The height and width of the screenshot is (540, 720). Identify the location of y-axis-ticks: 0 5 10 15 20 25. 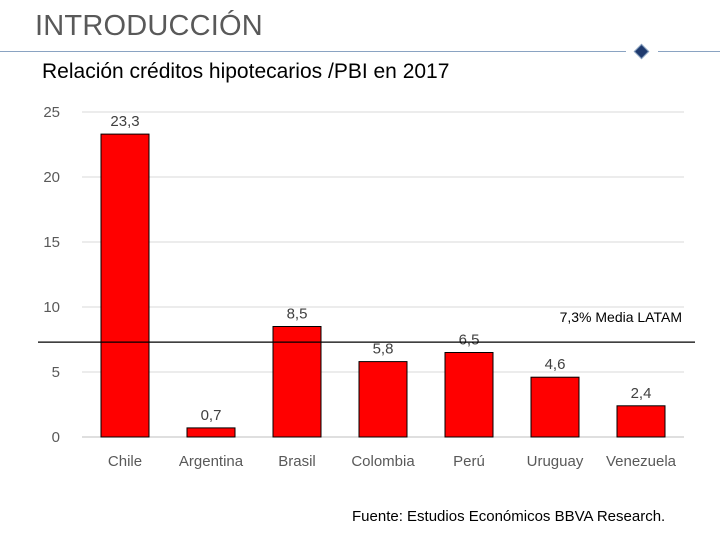
(51, 275).